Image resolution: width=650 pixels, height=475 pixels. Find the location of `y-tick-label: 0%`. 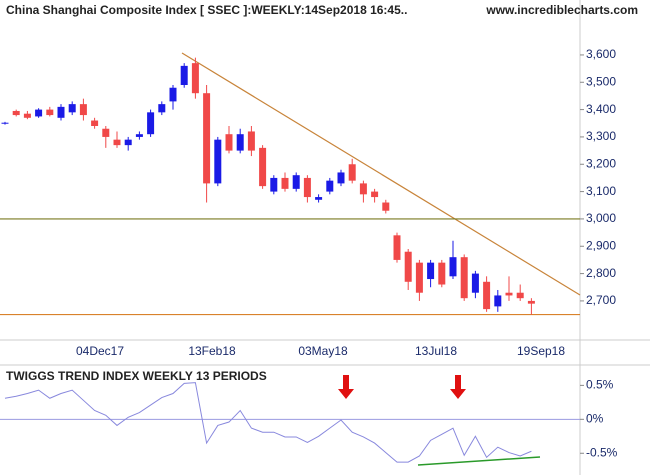

y-tick-label: 0% is located at coordinates (595, 418).